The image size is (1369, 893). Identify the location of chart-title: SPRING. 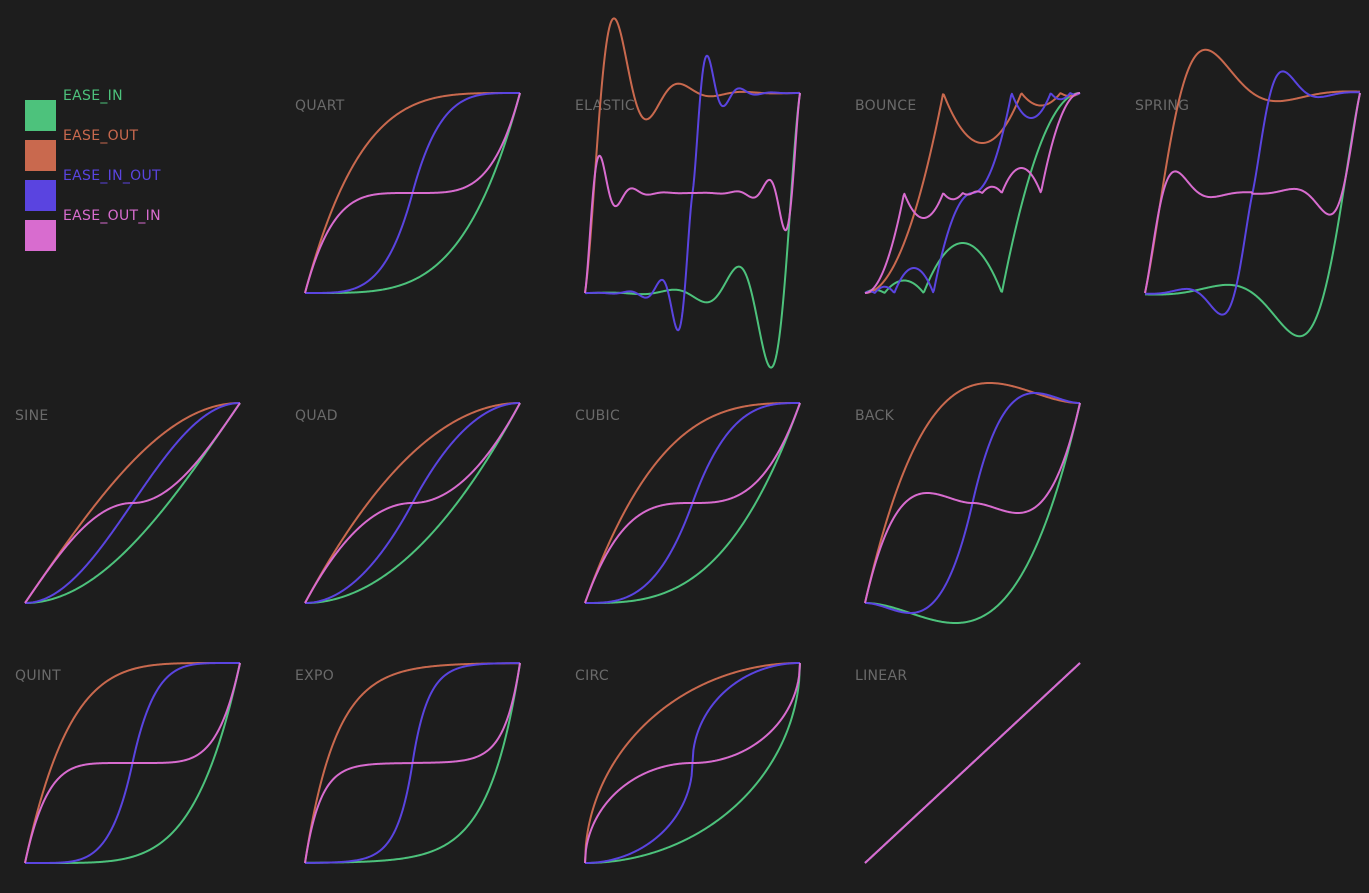
(1162, 106).